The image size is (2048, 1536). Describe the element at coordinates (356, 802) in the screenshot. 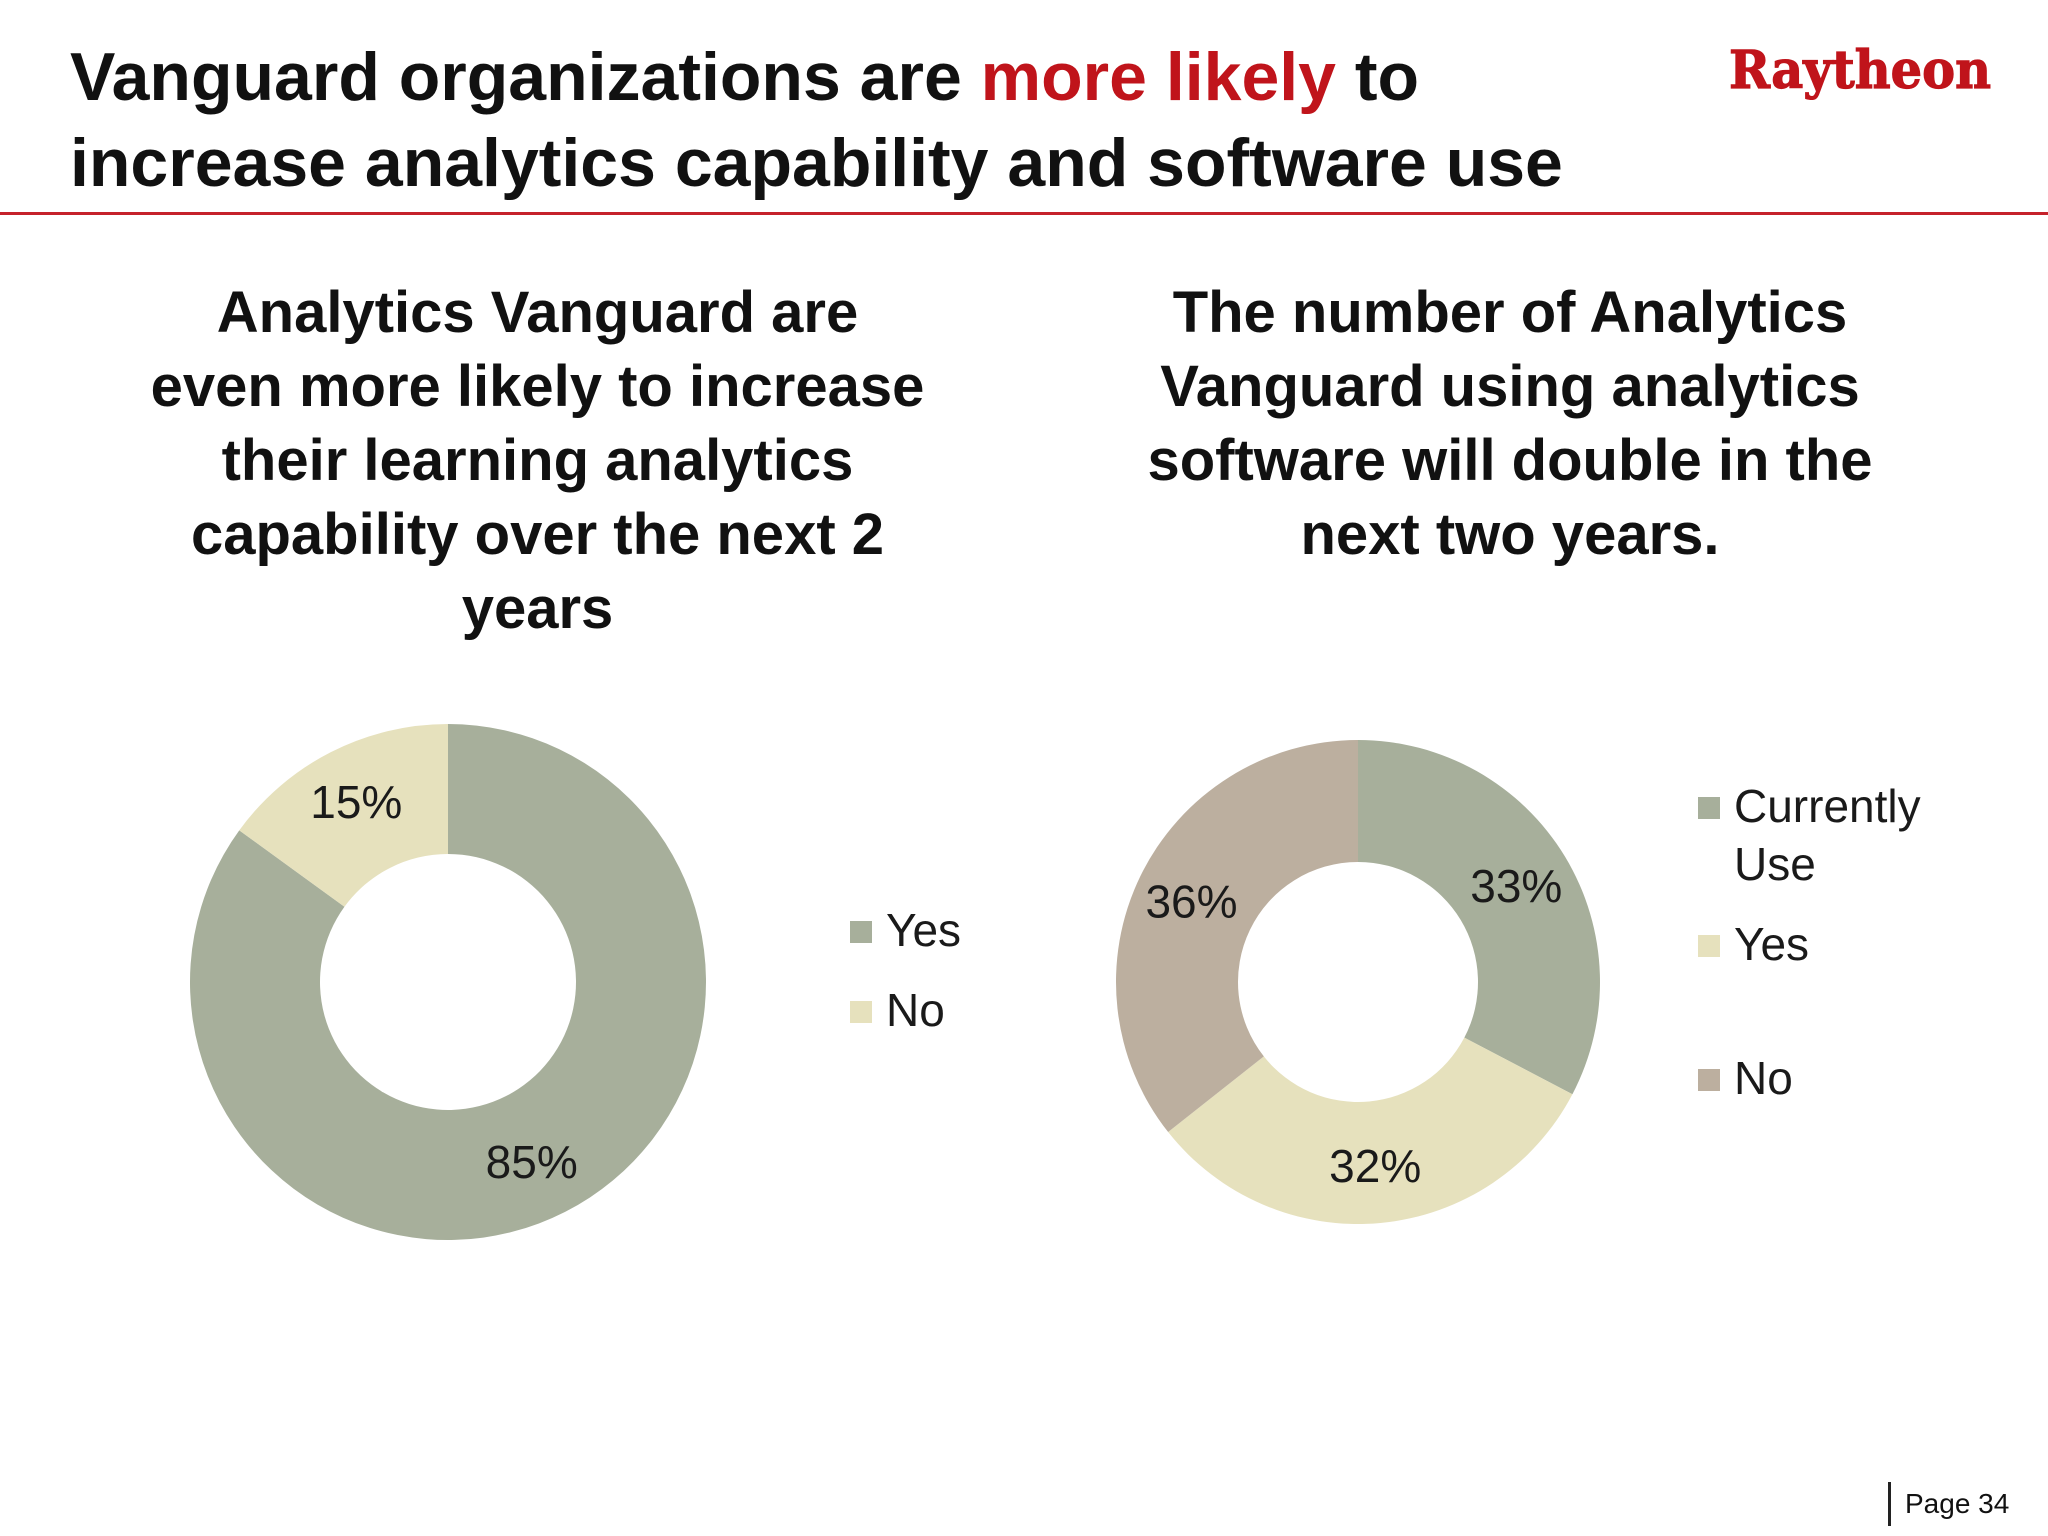

I see `data-label-no: 15%` at that location.